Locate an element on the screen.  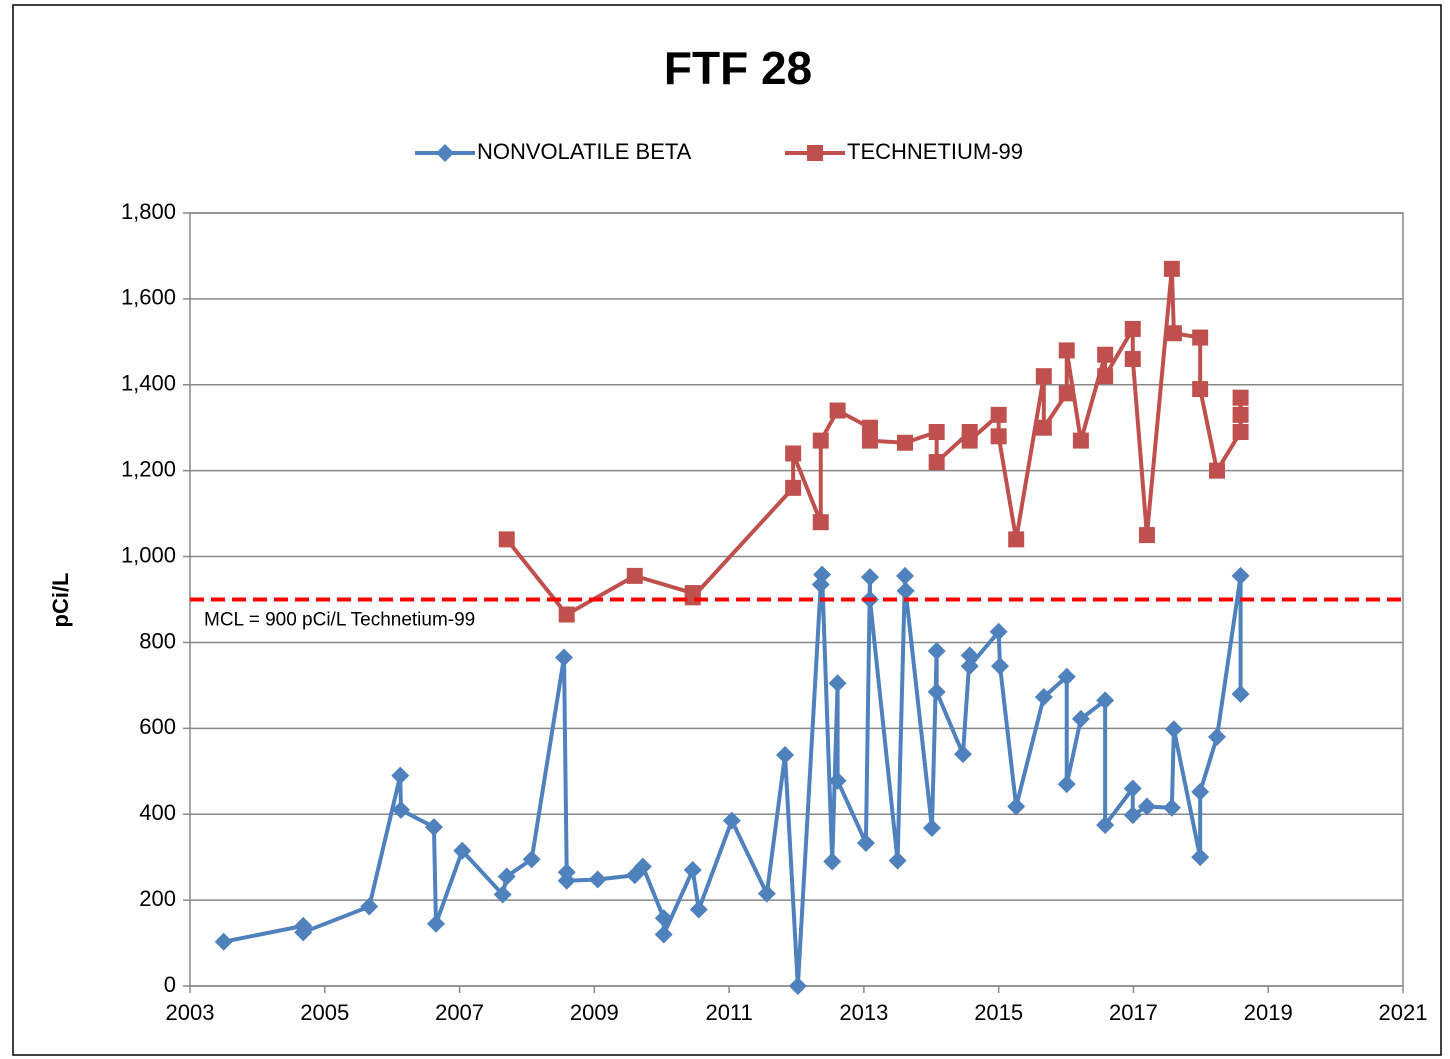
x-tick-label: 2009 is located at coordinates (594, 1012).